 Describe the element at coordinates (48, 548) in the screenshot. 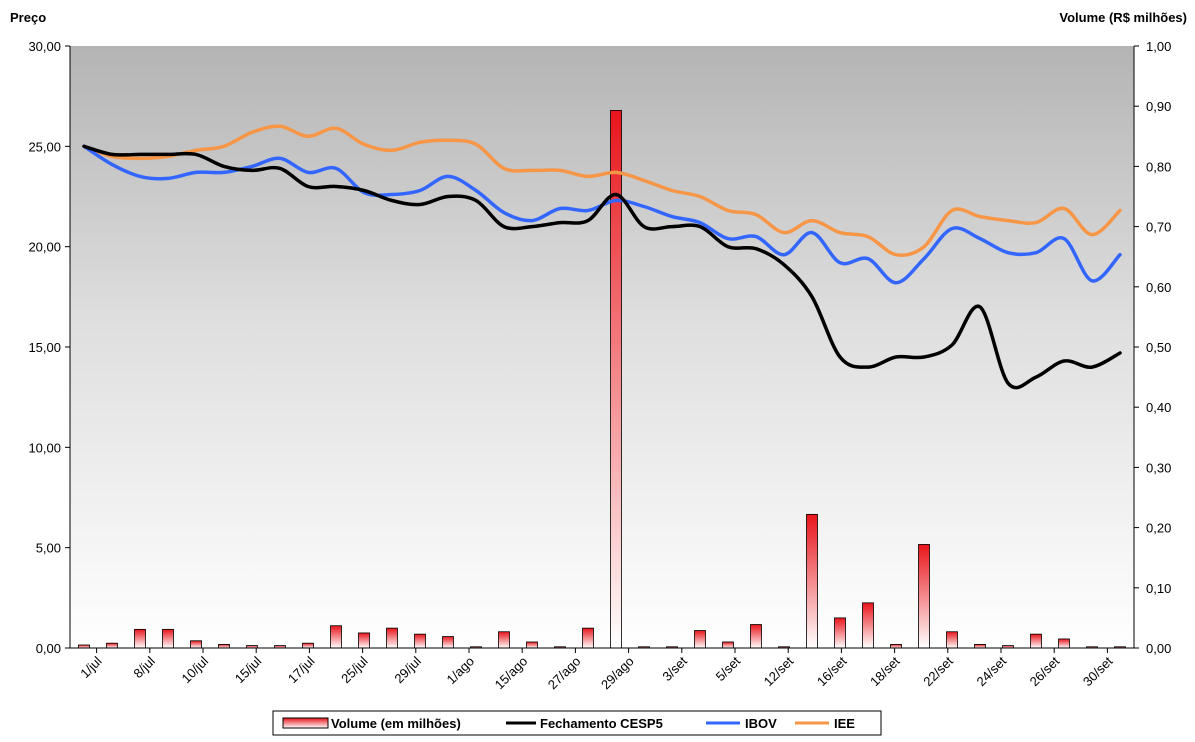

I see `y-left-tick-label: 5,00` at that location.